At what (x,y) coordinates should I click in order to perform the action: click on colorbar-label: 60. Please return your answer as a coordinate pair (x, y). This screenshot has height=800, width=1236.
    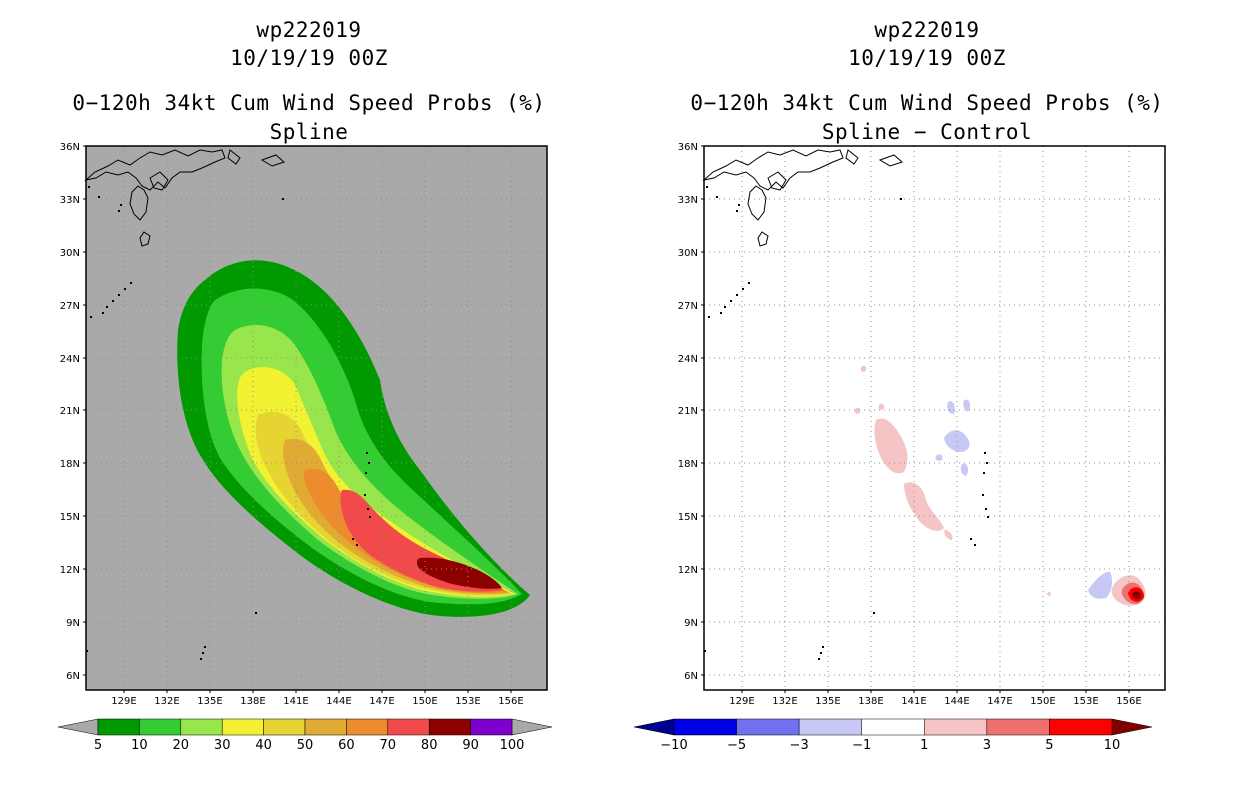
    Looking at the image, I should click on (346, 745).